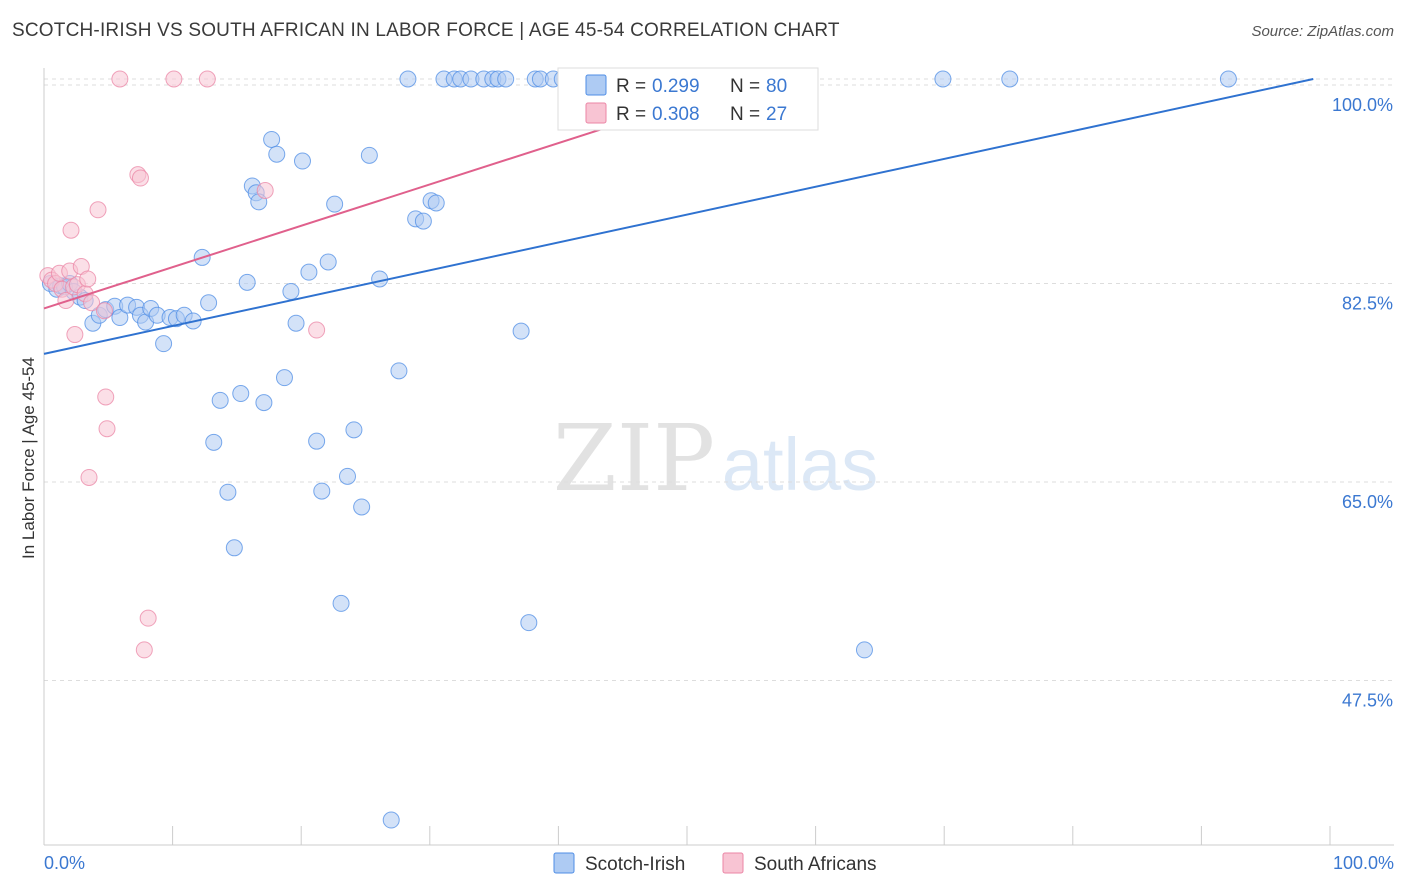  I want to click on legend-label-scotch-irish: Scotch-Irish, so click(635, 864).